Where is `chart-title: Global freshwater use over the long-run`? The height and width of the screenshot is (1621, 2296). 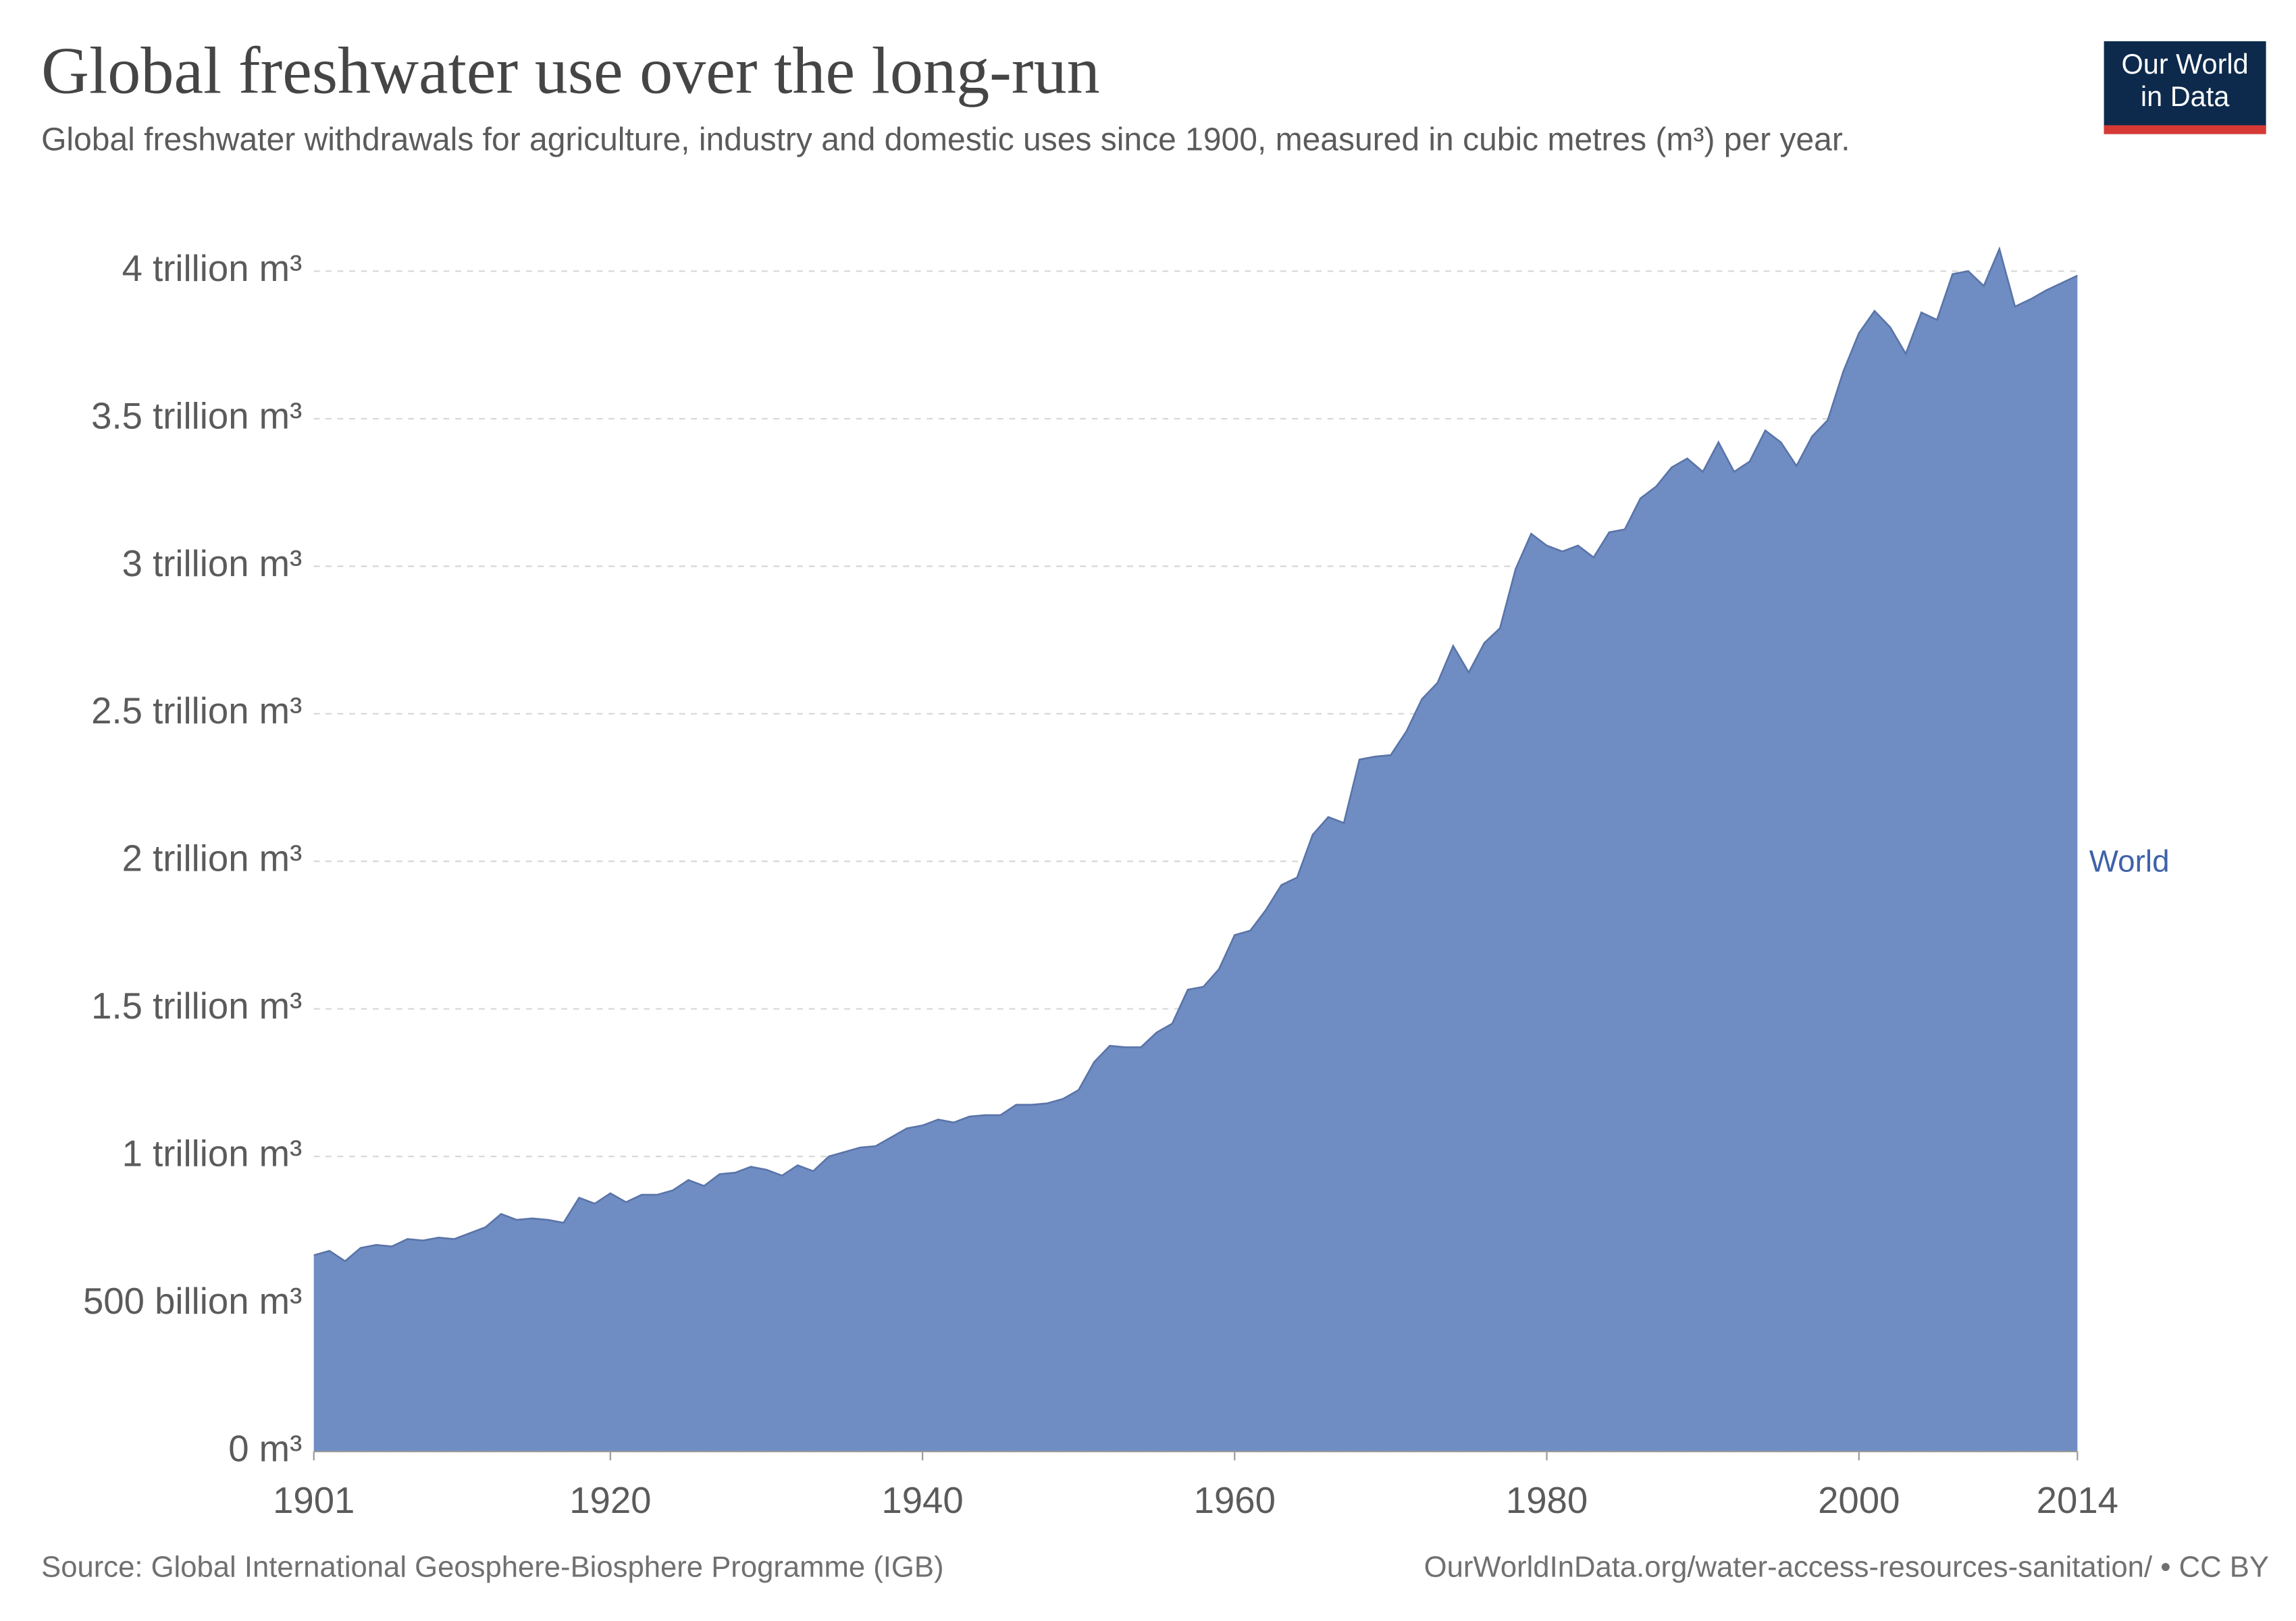 chart-title: Global freshwater use over the long-run is located at coordinates (570, 71).